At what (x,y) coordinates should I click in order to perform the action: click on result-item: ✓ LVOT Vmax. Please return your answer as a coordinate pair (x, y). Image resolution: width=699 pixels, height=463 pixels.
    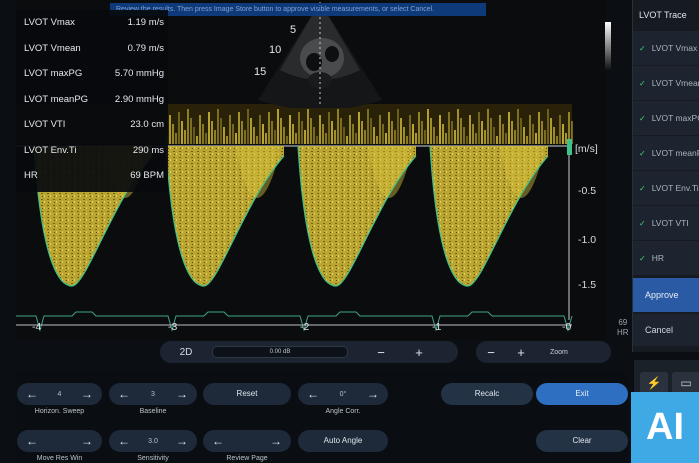
    Looking at the image, I should click on (666, 48).